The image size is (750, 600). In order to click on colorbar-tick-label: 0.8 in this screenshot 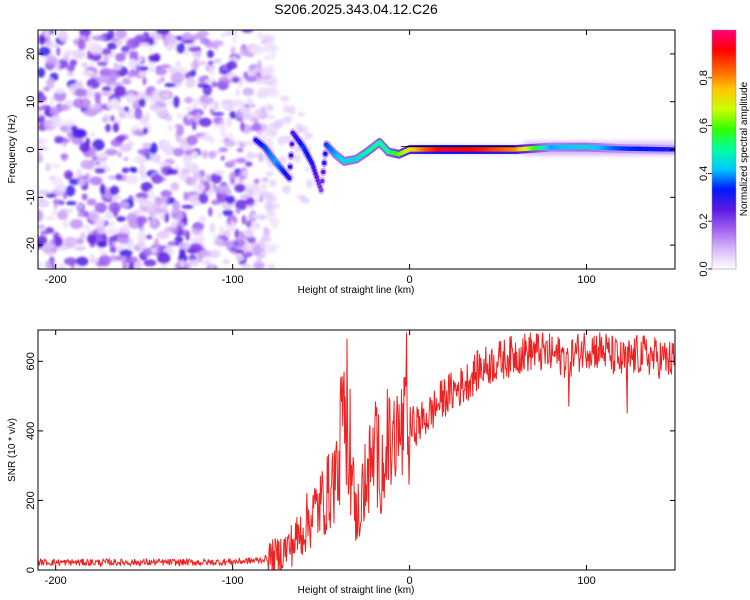, I will do `click(704, 77)`.